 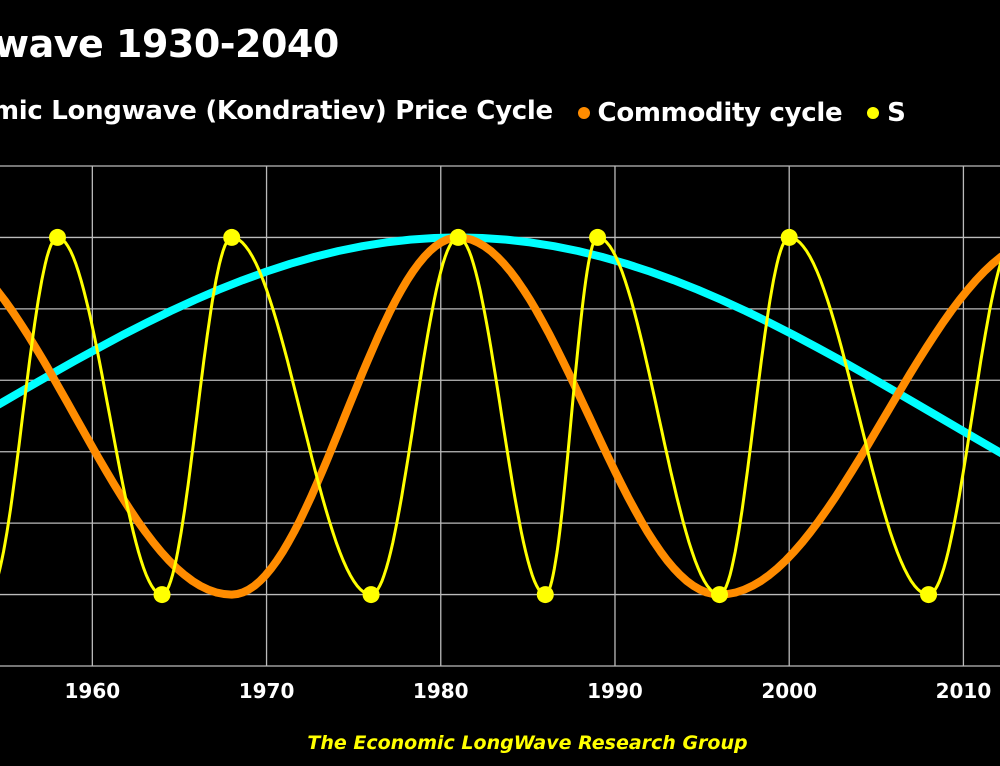 What do you see at coordinates (169, 44) in the screenshot?
I see `chart-title: wave 1930-2040` at bounding box center [169, 44].